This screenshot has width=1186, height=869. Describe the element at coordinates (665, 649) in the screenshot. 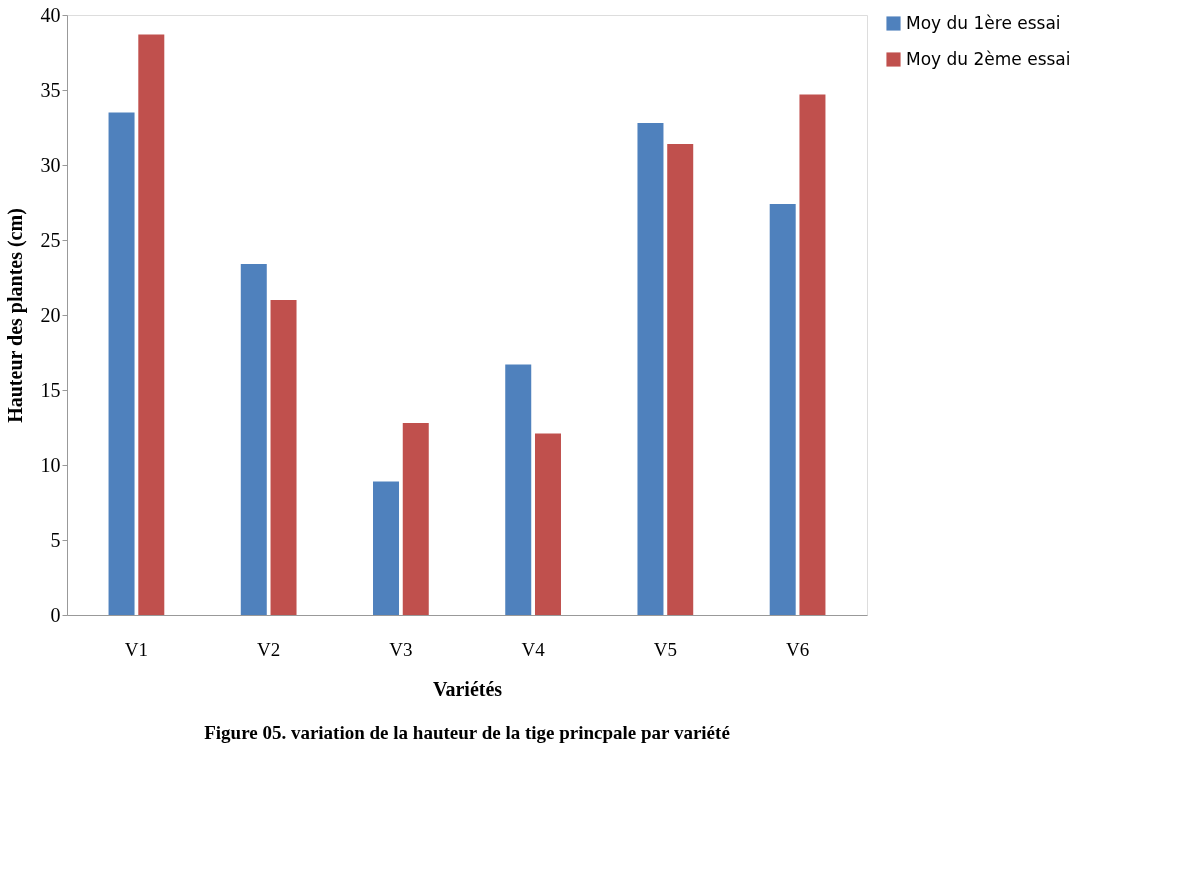

I see `x-tick-label: V5` at that location.